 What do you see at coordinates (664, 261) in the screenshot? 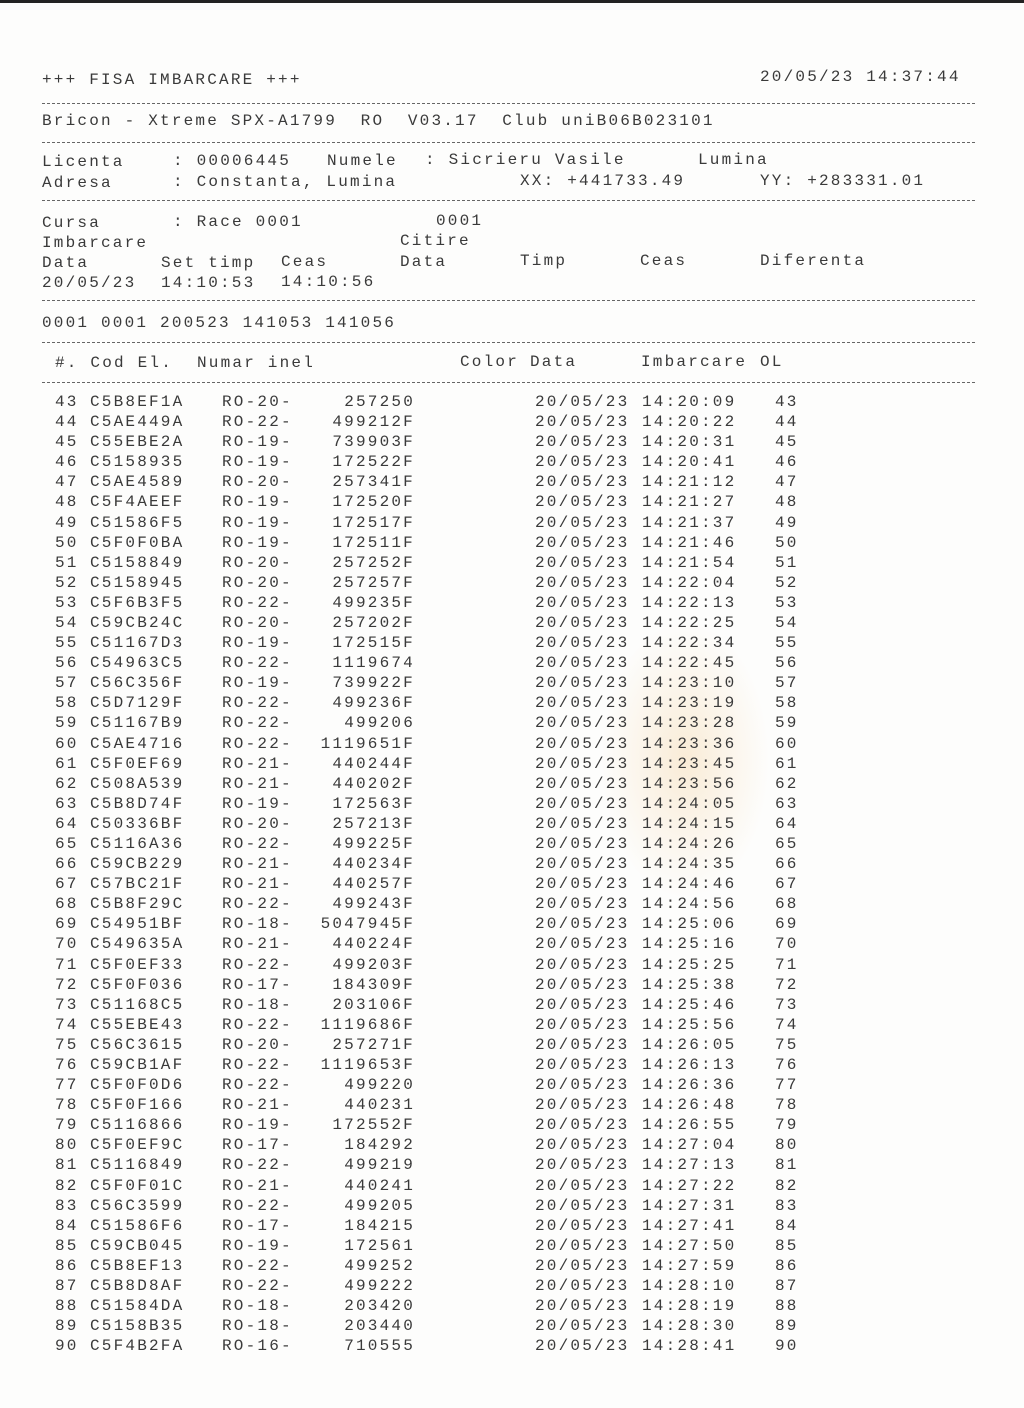
I see `col-citire-ceas: Ceas` at bounding box center [664, 261].